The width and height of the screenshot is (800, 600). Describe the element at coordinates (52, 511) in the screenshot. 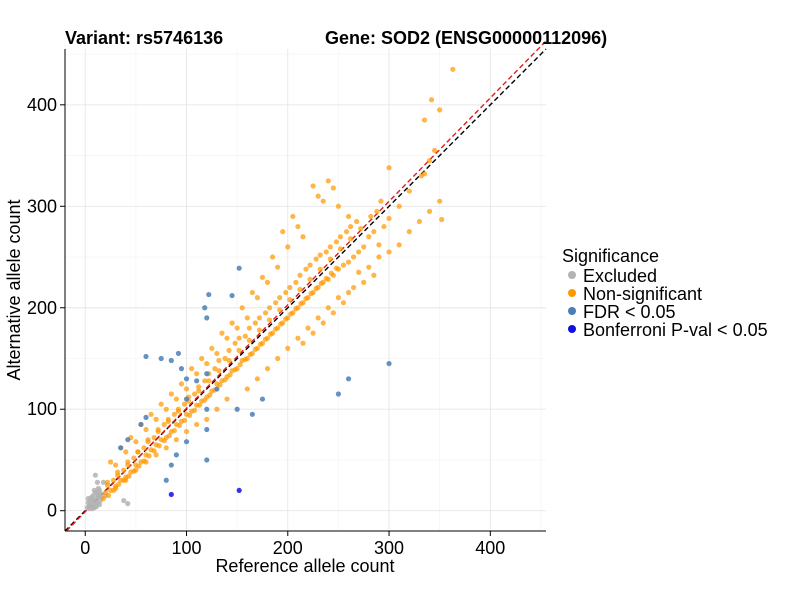

I see `y-tick-label: 0` at that location.